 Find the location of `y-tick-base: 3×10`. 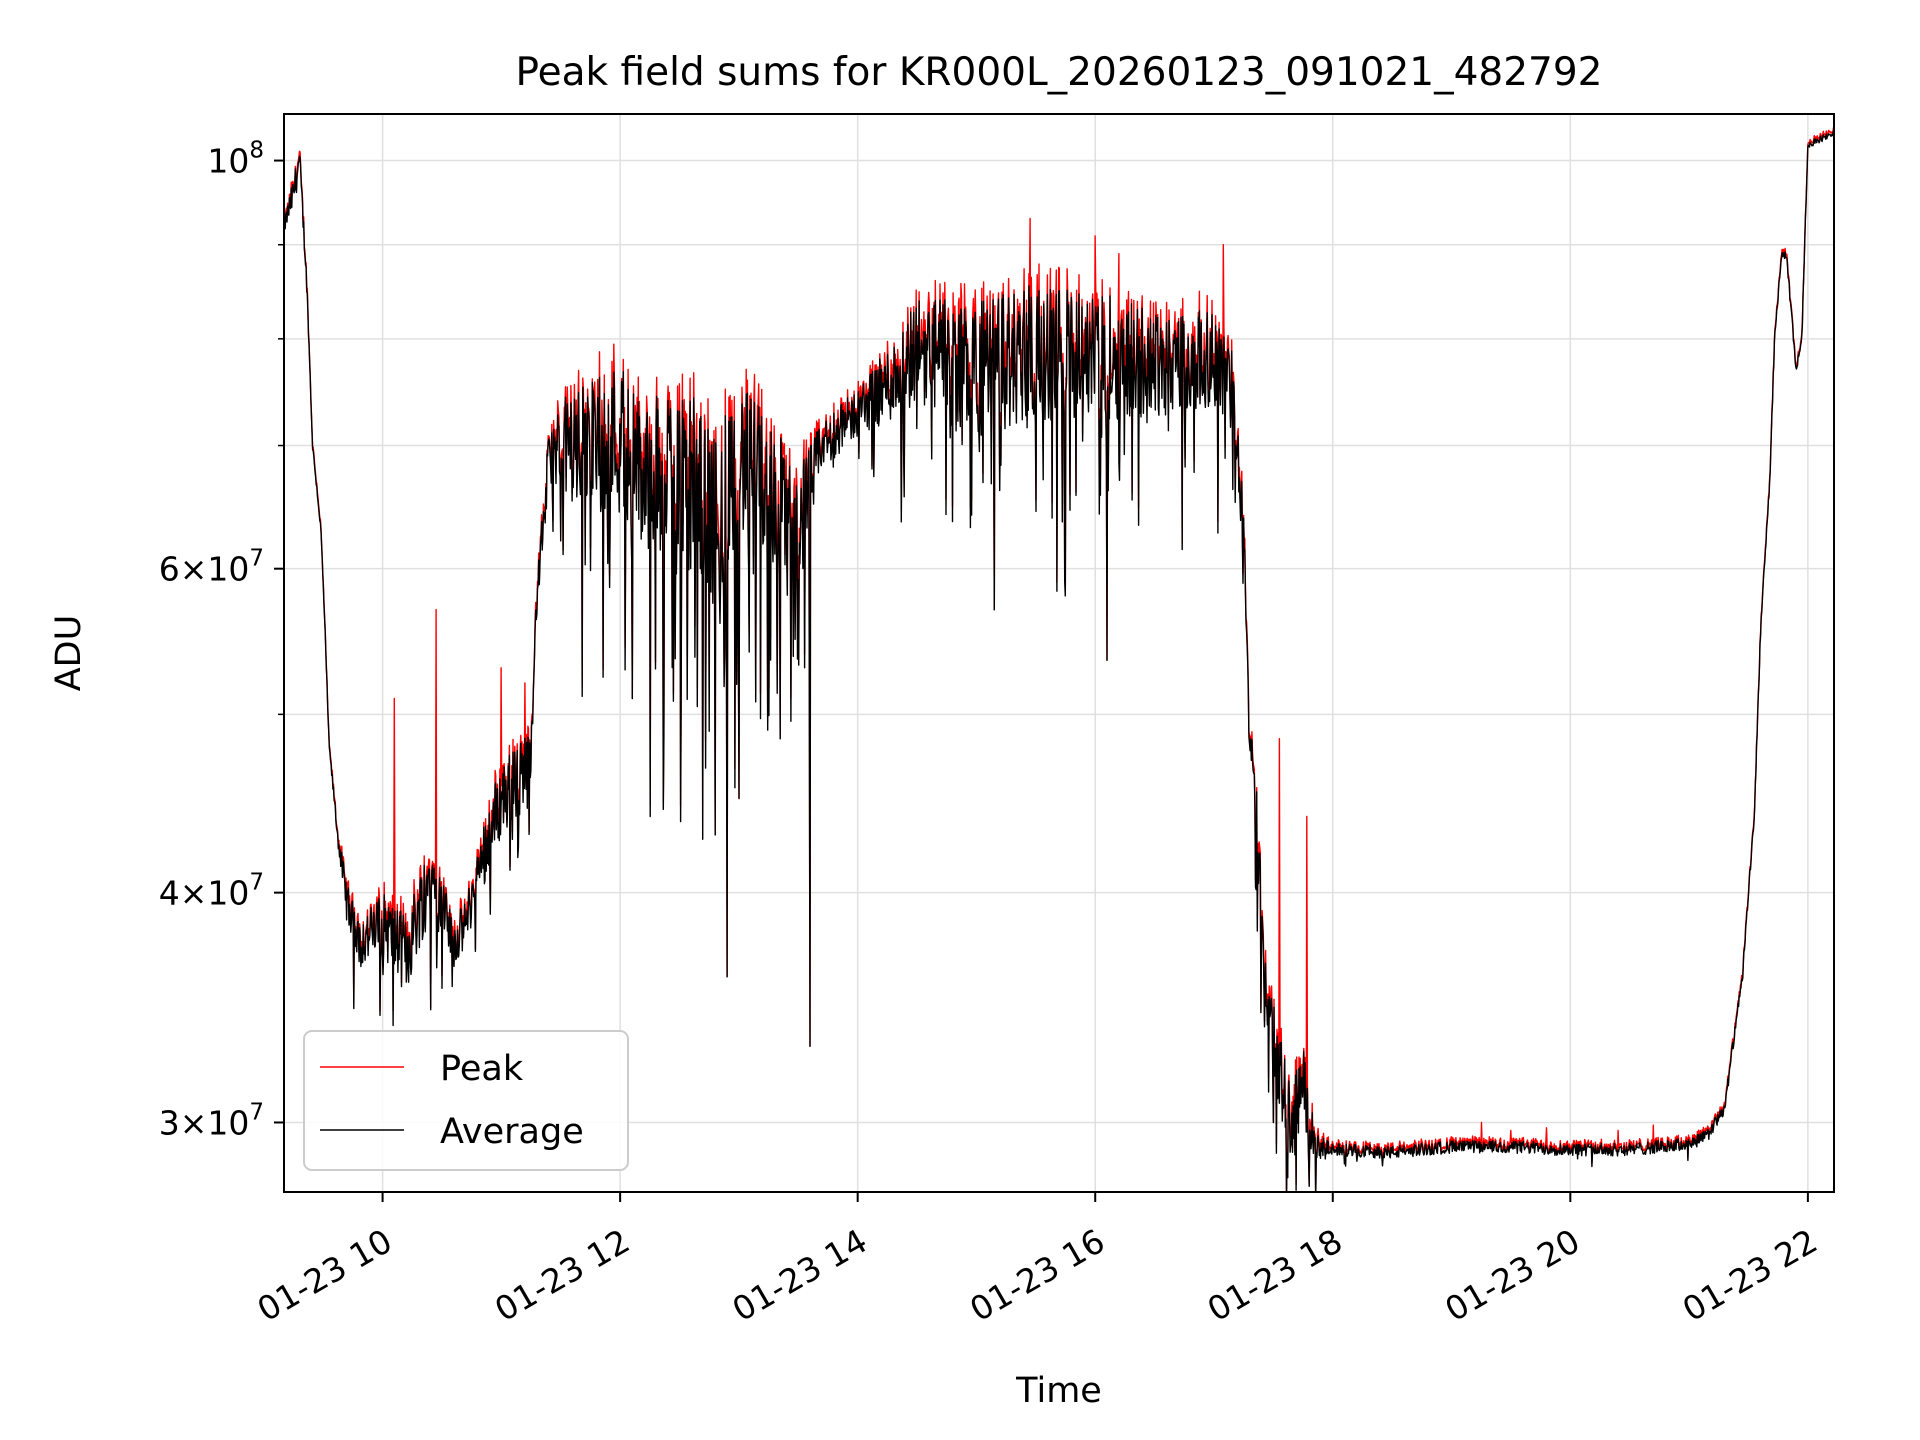

y-tick-base: 3×10 is located at coordinates (204, 1122).